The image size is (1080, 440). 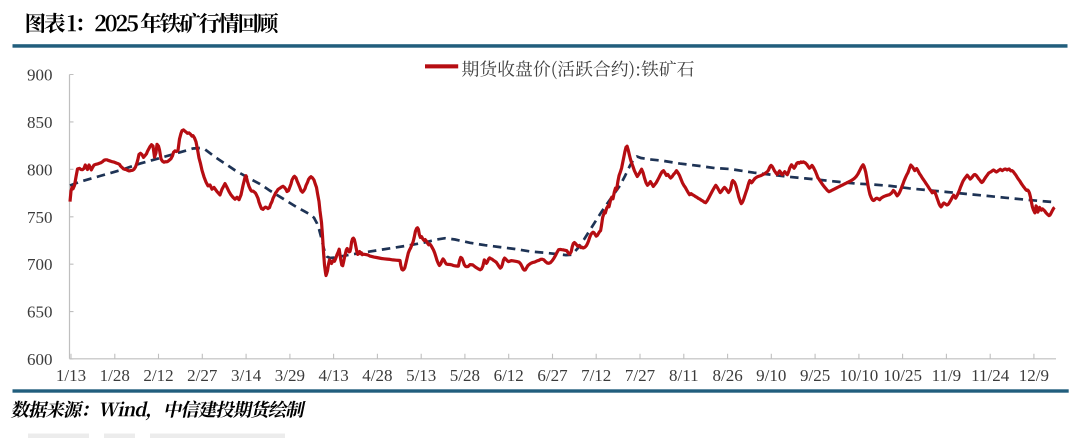 What do you see at coordinates (684, 375) in the screenshot?
I see `svg-text: 8/11` at bounding box center [684, 375].